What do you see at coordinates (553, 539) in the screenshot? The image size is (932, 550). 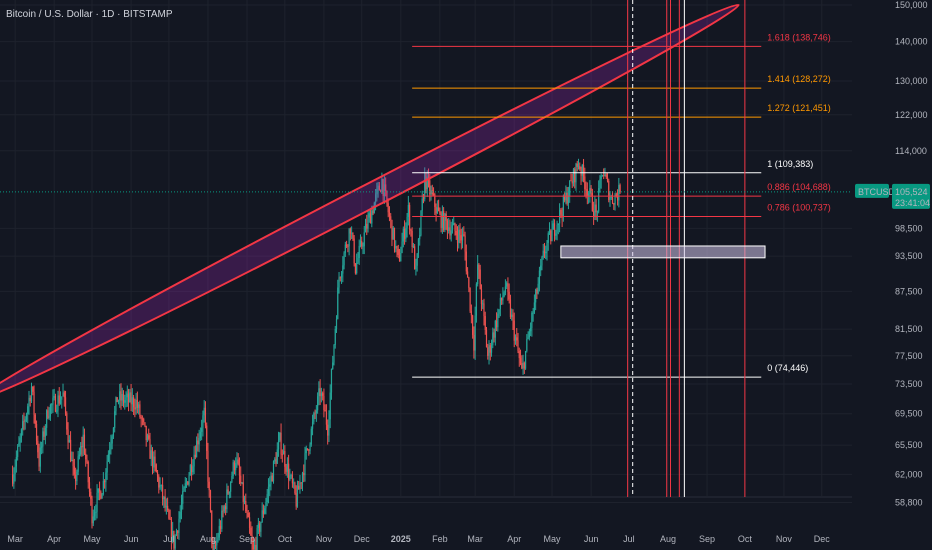 I see `time-tick-label: May` at bounding box center [553, 539].